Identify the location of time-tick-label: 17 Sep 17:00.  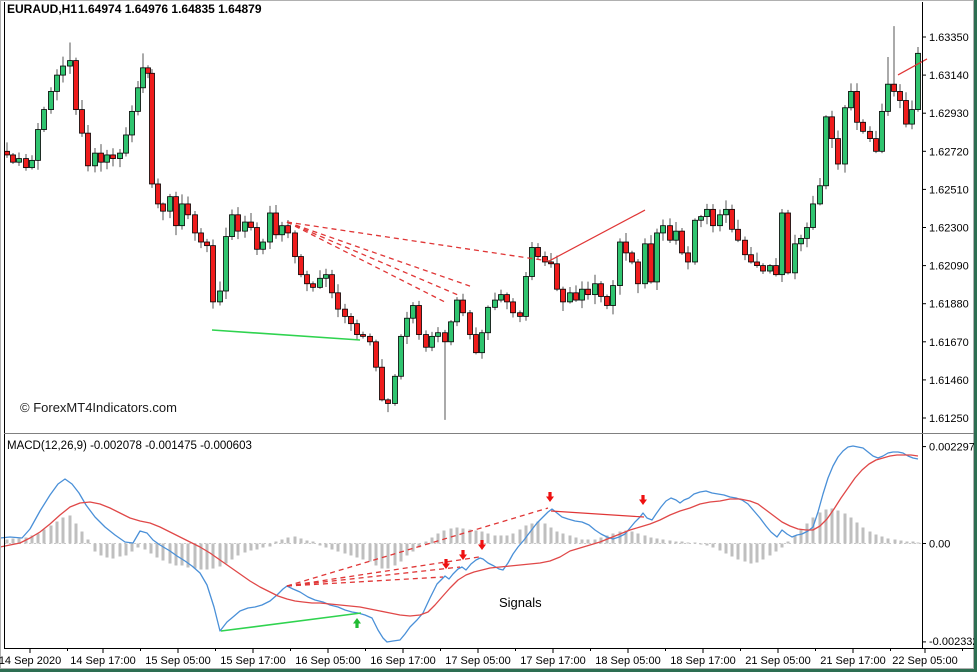
(552, 661).